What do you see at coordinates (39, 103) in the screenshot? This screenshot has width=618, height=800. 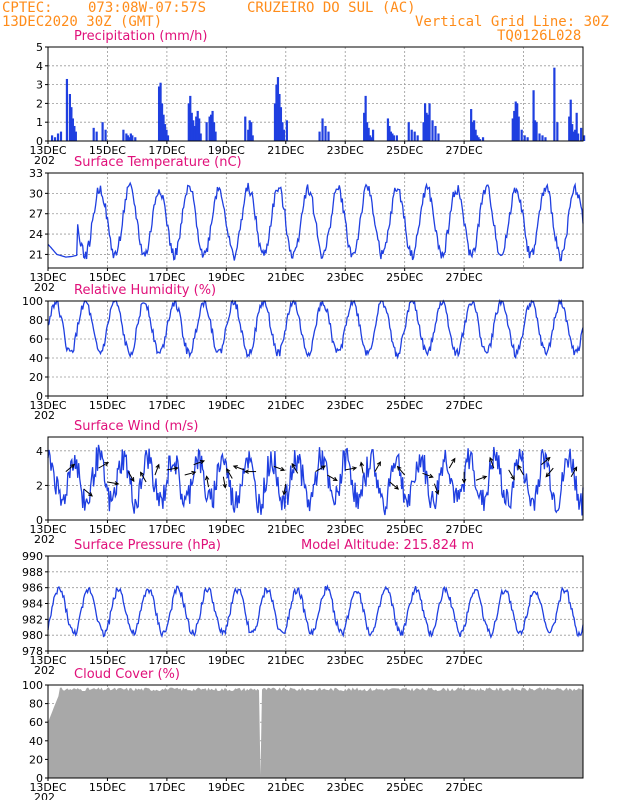 I see `y-tick-label: 2` at bounding box center [39, 103].